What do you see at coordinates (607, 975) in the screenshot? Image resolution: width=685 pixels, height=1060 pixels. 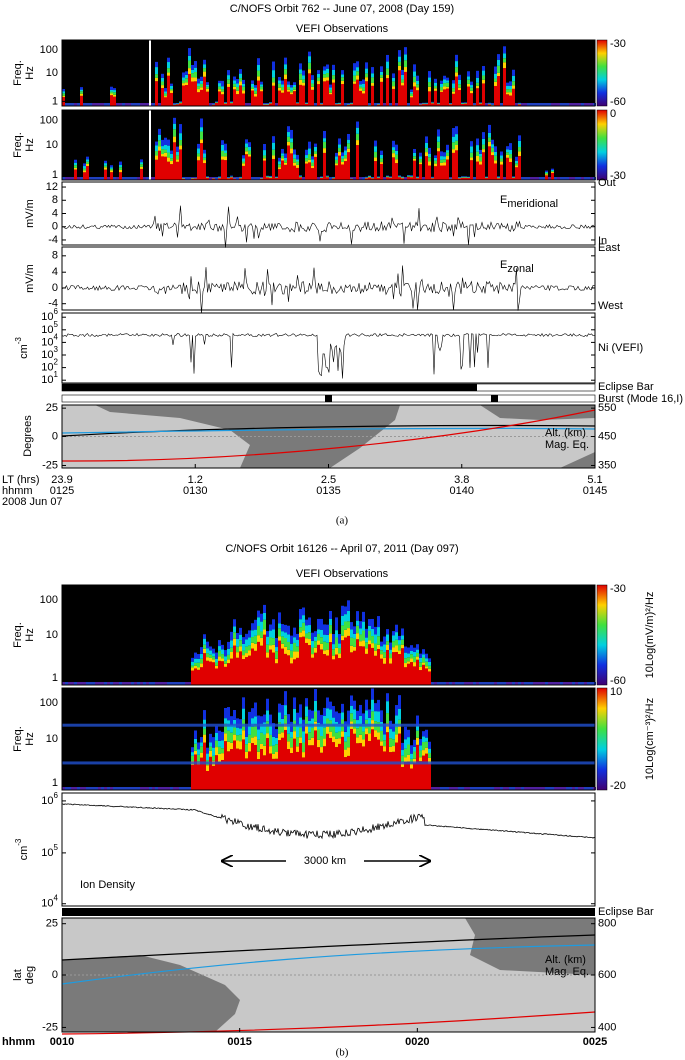 I see `y2-tick-label: 600` at bounding box center [607, 975].